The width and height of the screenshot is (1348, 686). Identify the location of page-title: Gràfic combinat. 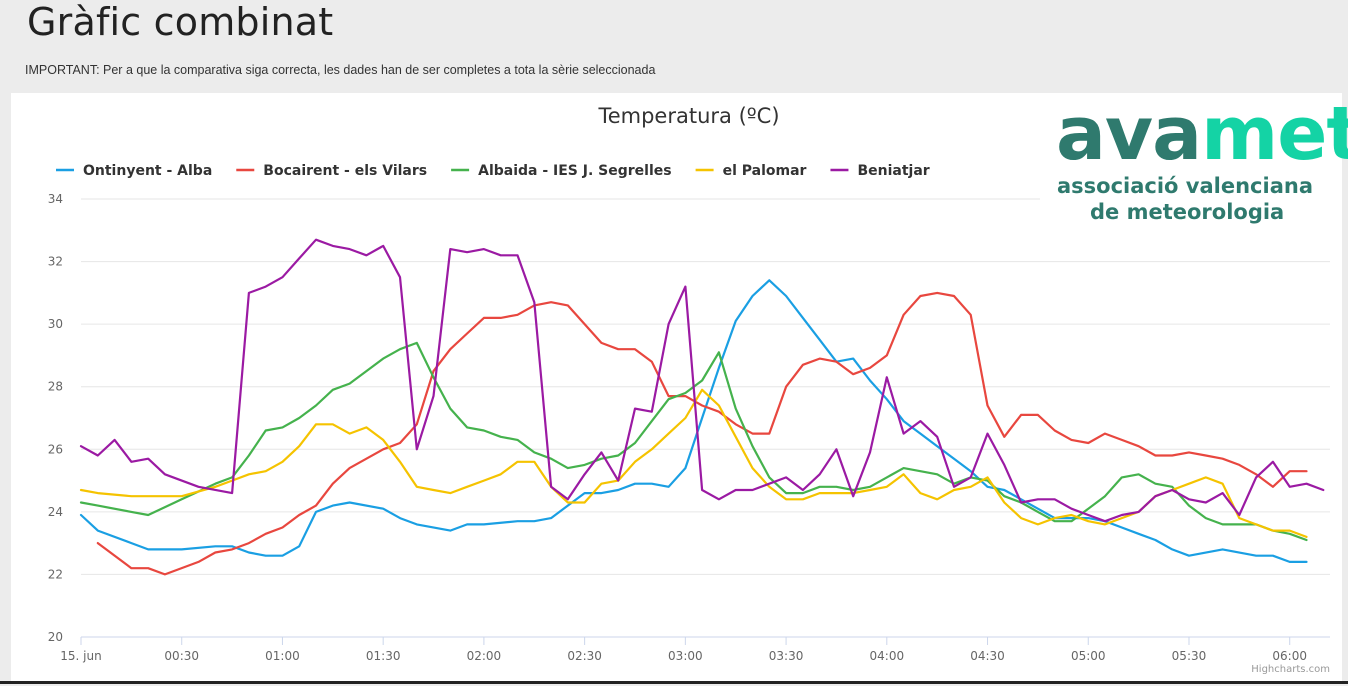
(180, 22).